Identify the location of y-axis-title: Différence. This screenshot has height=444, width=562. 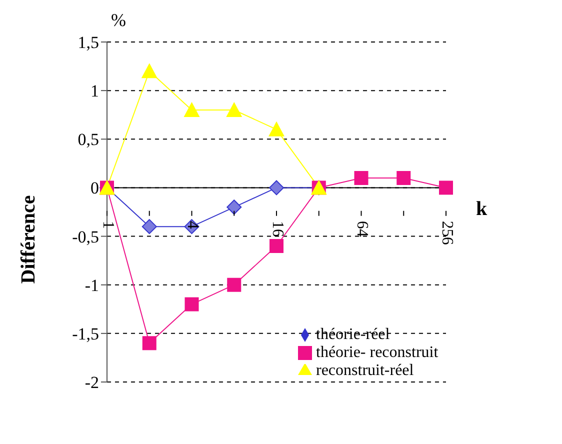
(29, 239).